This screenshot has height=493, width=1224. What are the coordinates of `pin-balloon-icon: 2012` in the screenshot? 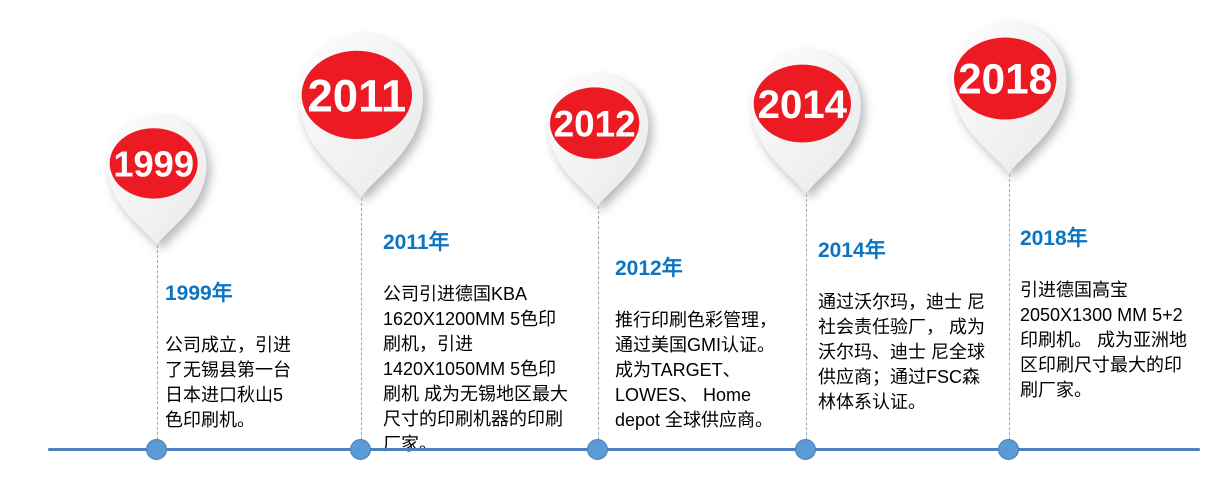 It's located at (598, 140).